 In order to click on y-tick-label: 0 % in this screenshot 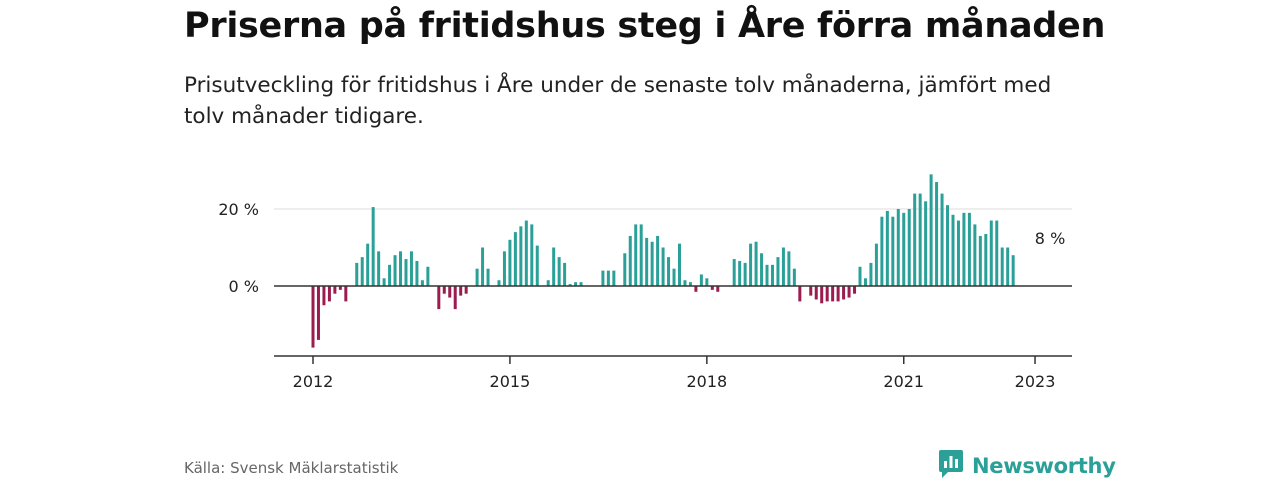, I will do `click(244, 286)`.